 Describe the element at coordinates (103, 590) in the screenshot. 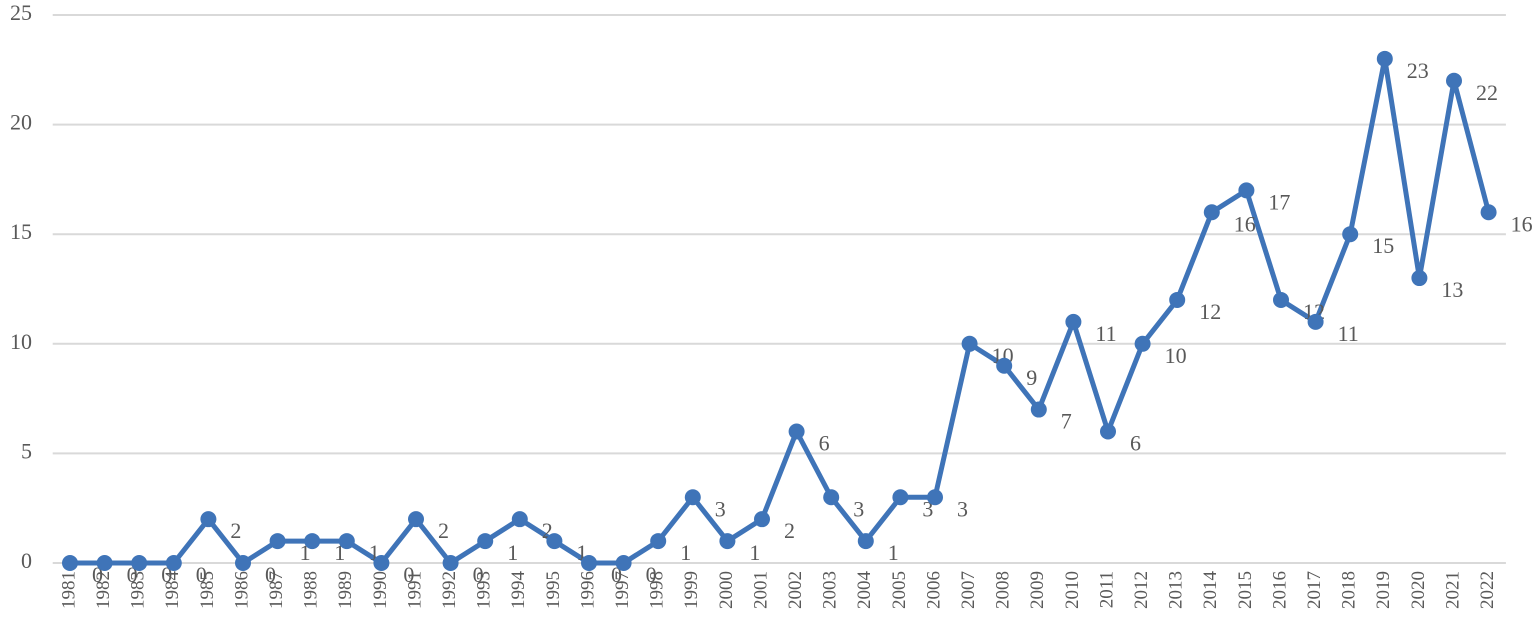

I see `x-tick-label: 1982` at that location.